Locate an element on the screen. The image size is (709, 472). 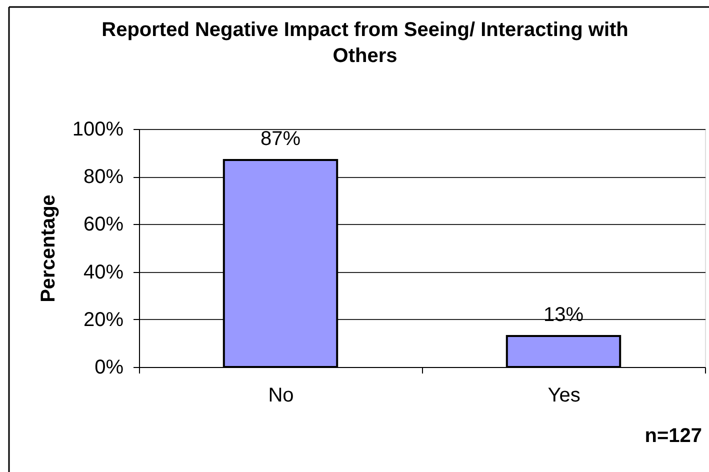
y-tick-label: 20% is located at coordinates (103, 319).